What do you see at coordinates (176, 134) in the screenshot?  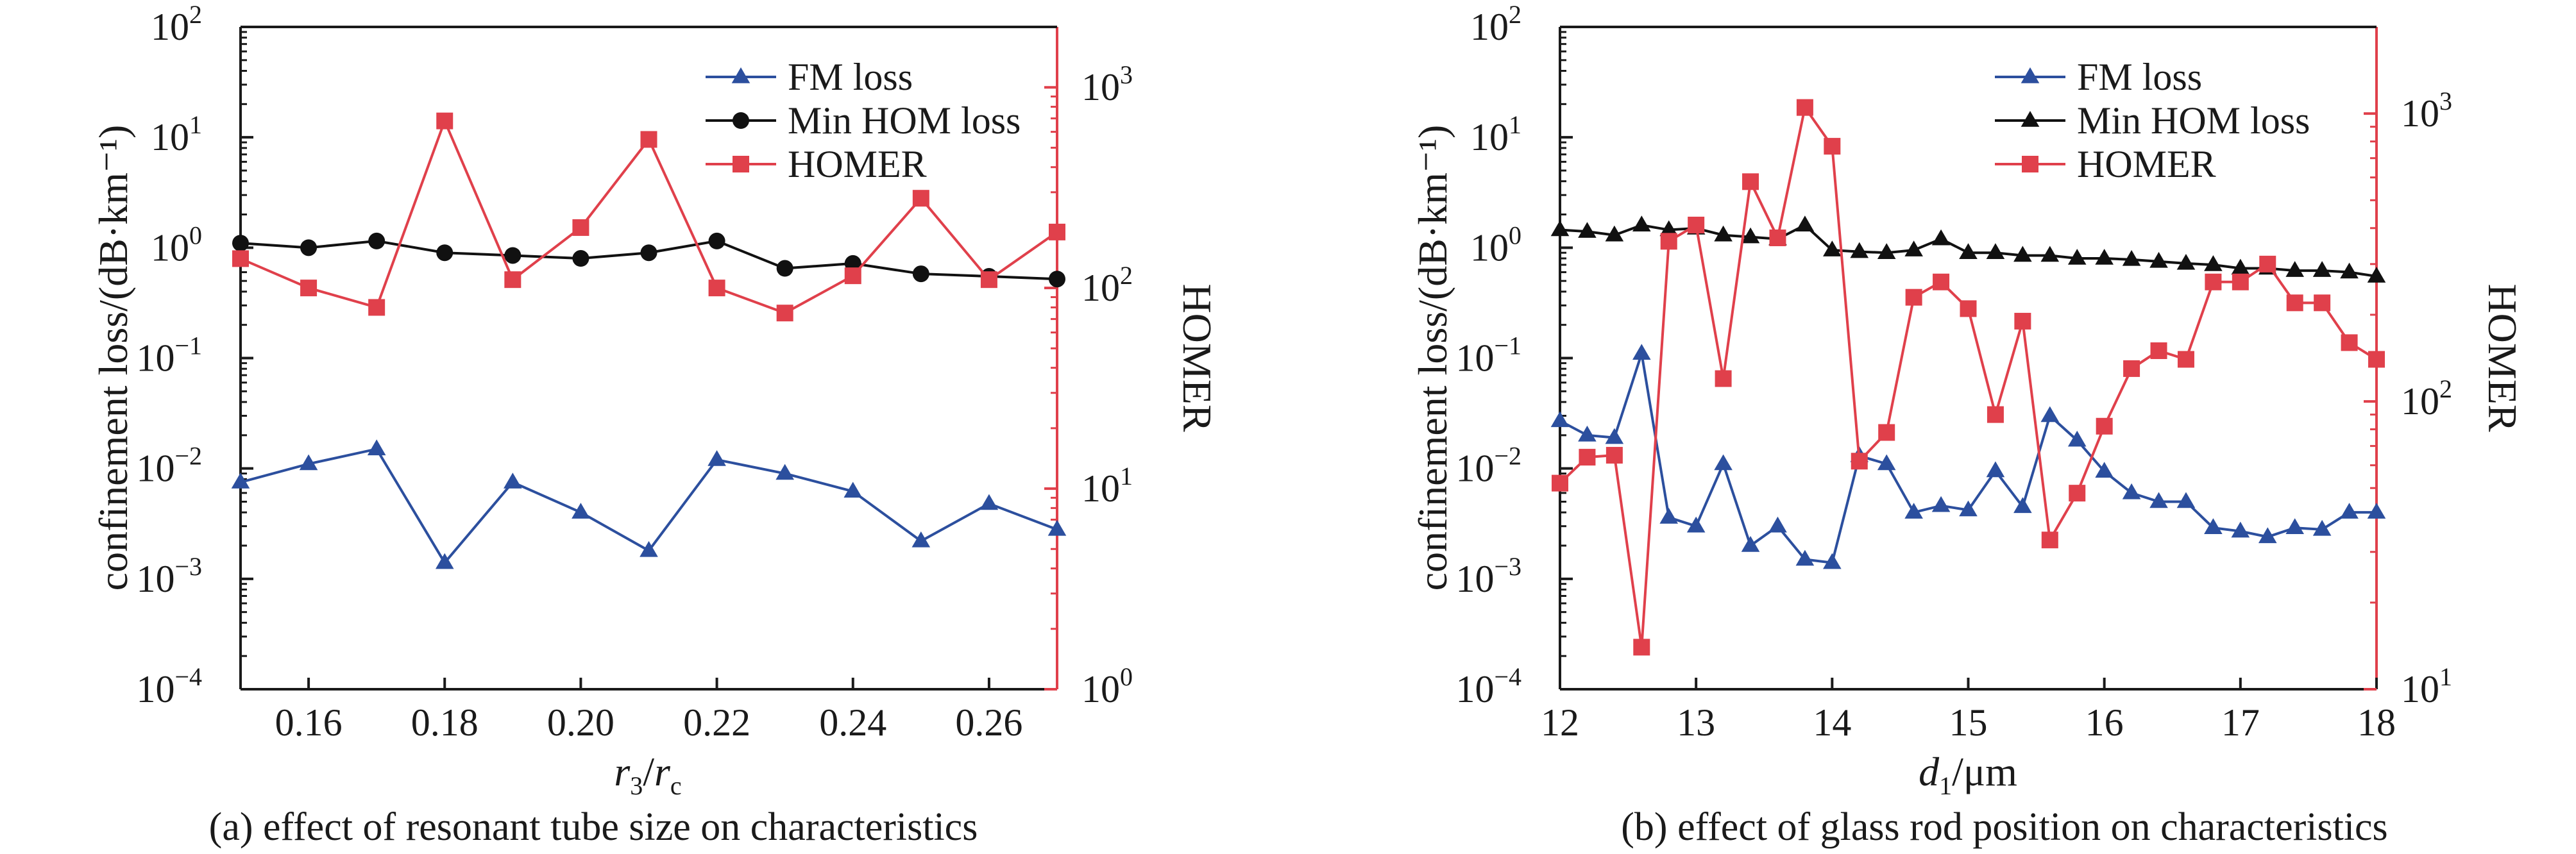 I see `panel-a-y-tick-label: 10¹` at bounding box center [176, 134].